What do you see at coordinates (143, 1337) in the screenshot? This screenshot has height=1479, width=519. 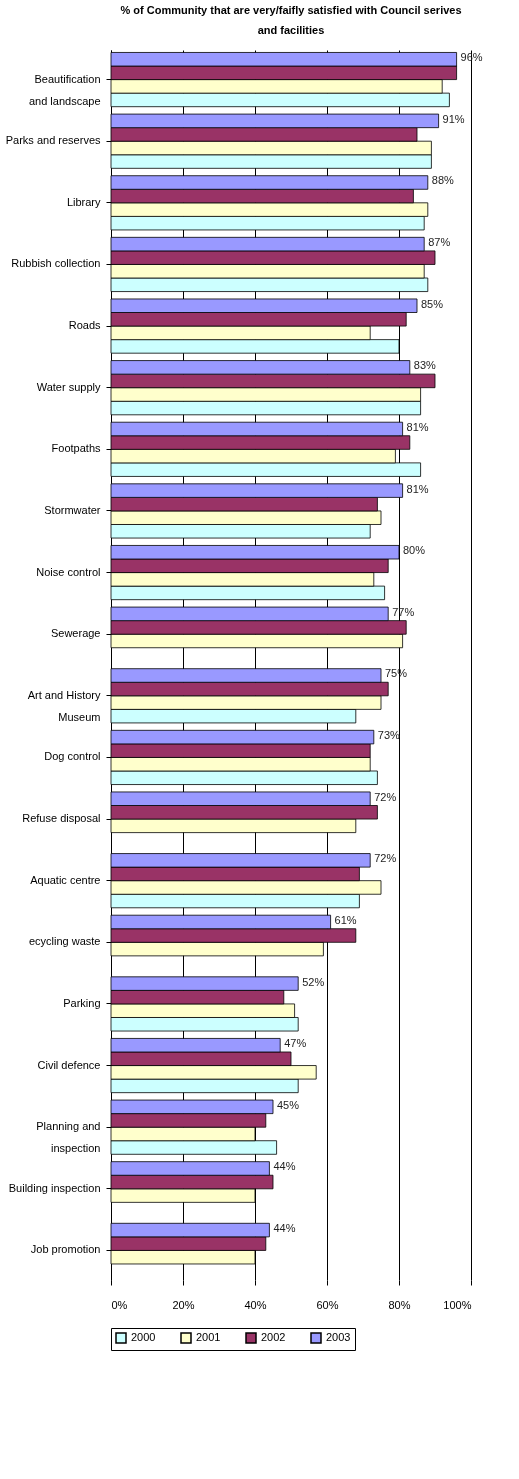 I see `legend-label: 2000` at bounding box center [143, 1337].